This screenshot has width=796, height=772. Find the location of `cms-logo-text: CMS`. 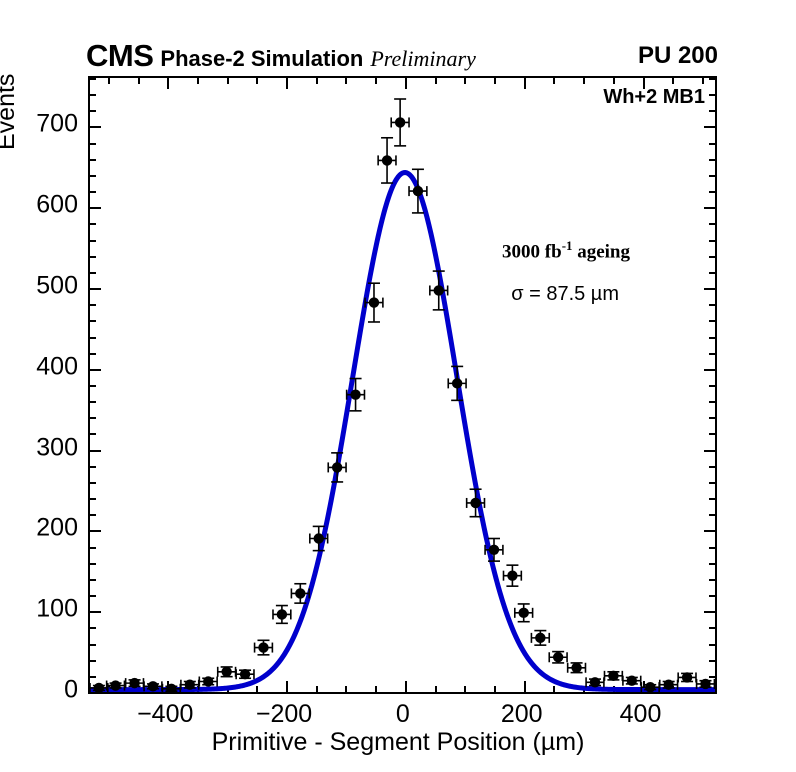

cms-logo-text: CMS is located at coordinates (120, 55).